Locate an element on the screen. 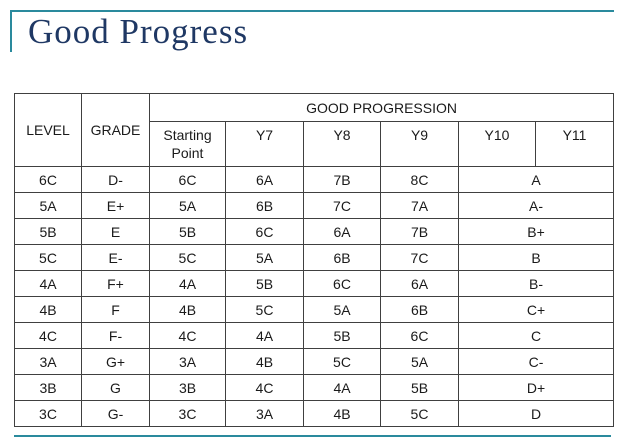  col-header-y8: Y8 is located at coordinates (342, 144).